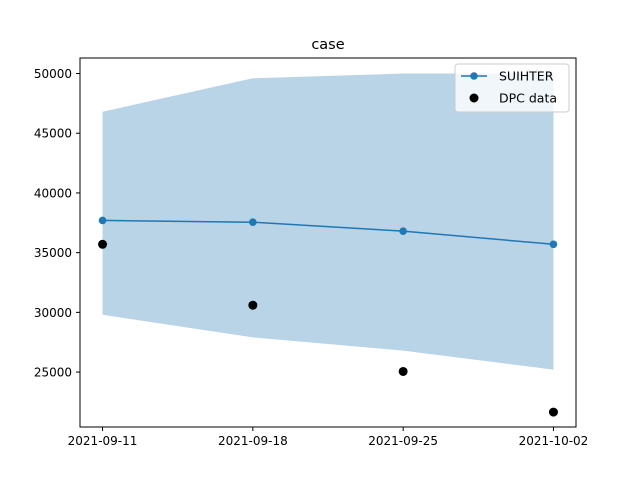 The height and width of the screenshot is (480, 640). What do you see at coordinates (53, 373) in the screenshot?
I see `y-tick-label: 25000` at bounding box center [53, 373].